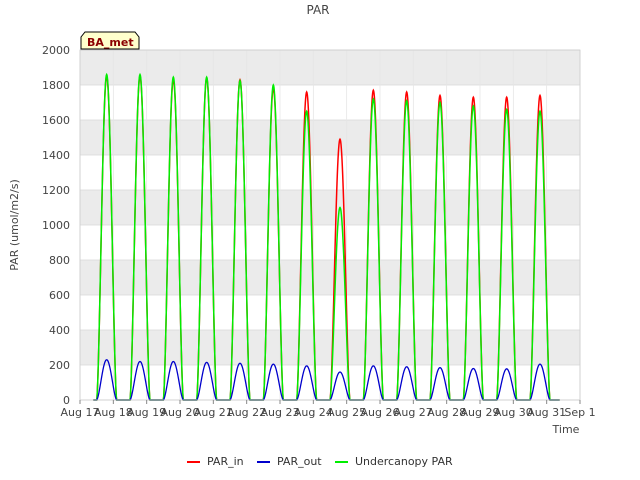  What do you see at coordinates (225, 461) in the screenshot?
I see `legend-label-par-in: PAR_in` at bounding box center [225, 461].